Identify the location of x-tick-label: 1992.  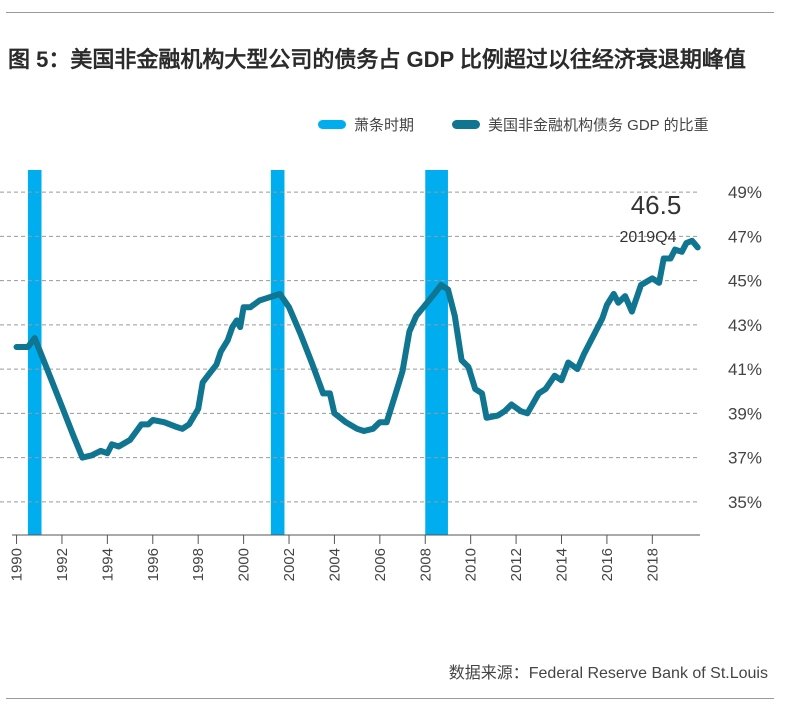
(62, 564).